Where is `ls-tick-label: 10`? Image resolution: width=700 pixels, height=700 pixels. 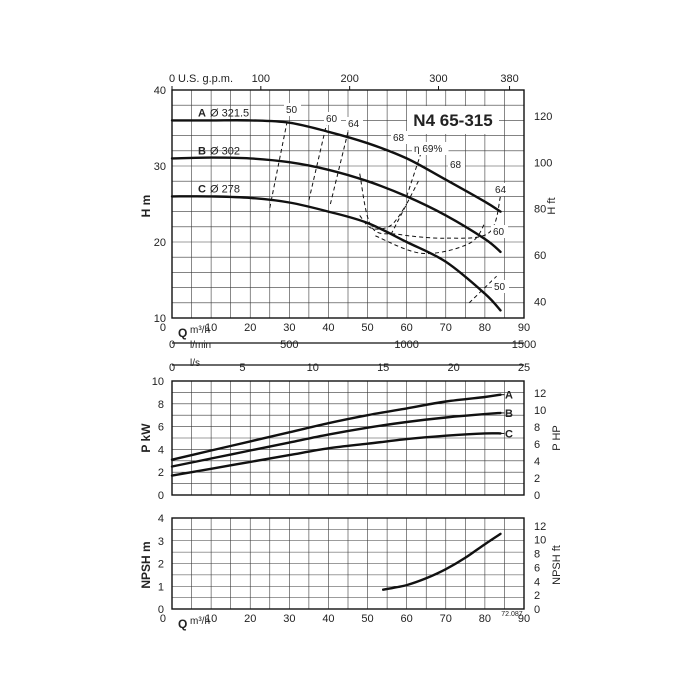
ls-tick-label: 10 is located at coordinates (313, 368).